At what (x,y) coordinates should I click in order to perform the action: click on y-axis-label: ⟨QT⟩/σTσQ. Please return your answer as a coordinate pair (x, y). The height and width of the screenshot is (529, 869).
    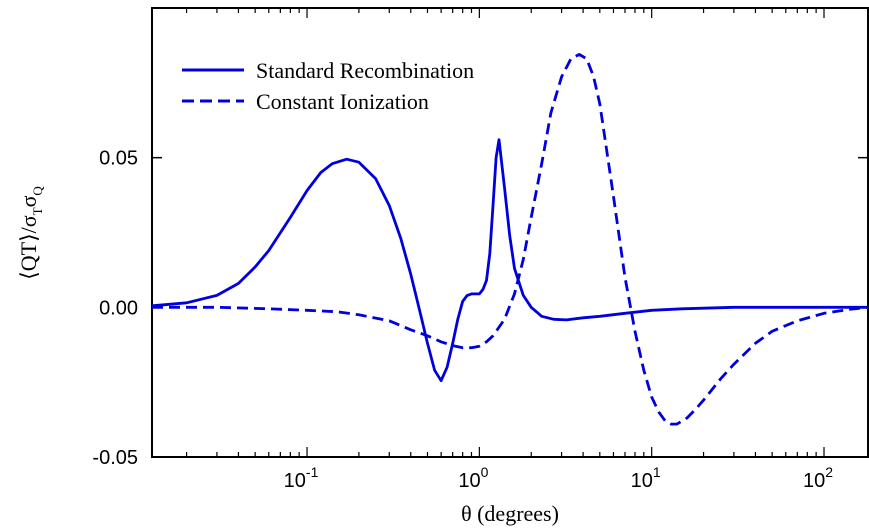
    Looking at the image, I should click on (30, 233).